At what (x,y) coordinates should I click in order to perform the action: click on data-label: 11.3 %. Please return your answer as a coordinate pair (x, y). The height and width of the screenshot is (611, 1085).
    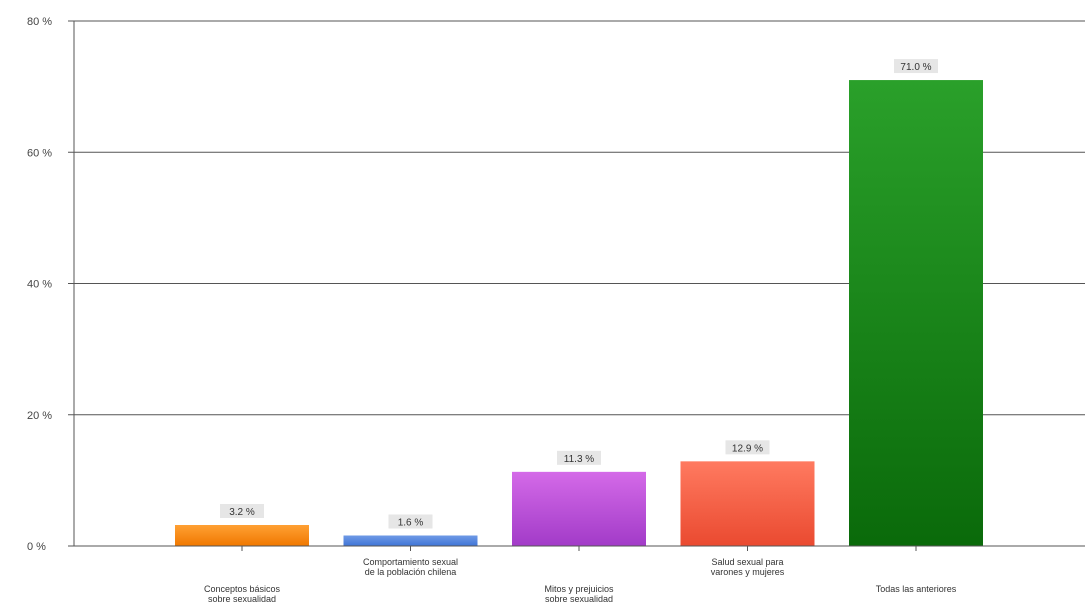
    Looking at the image, I should click on (579, 459).